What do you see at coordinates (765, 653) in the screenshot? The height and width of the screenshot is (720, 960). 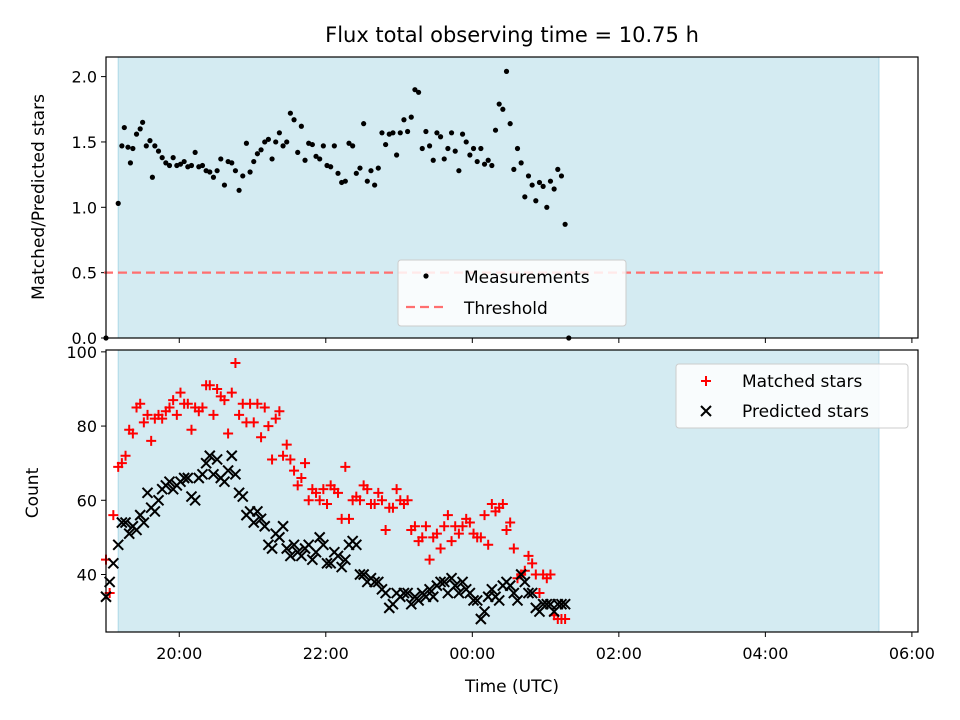 I see `x-tick-label: 04:00` at bounding box center [765, 653].